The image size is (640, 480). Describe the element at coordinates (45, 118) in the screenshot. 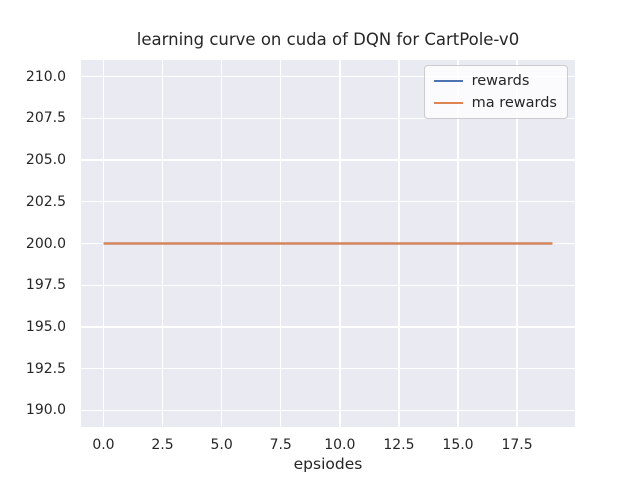

I see `y-tick-label: 207.5` at that location.